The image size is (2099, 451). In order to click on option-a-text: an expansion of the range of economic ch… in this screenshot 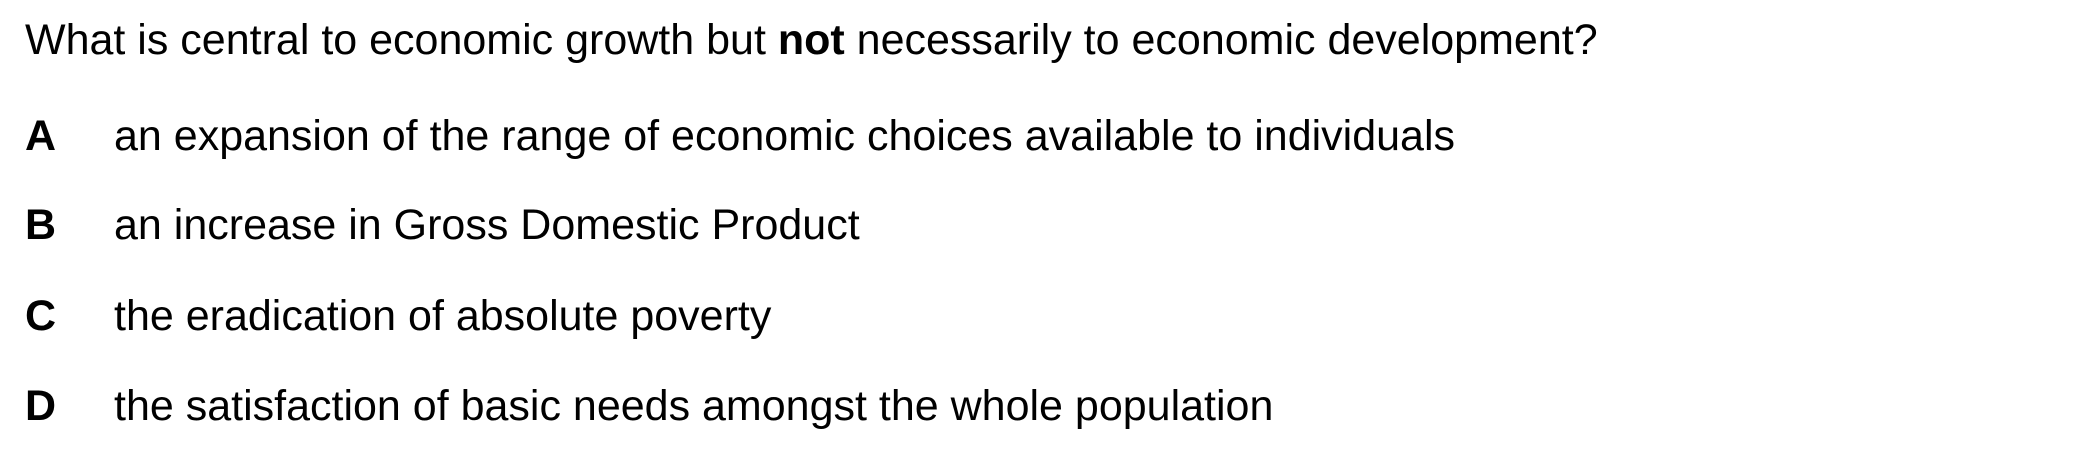, I will do `click(785, 136)`.